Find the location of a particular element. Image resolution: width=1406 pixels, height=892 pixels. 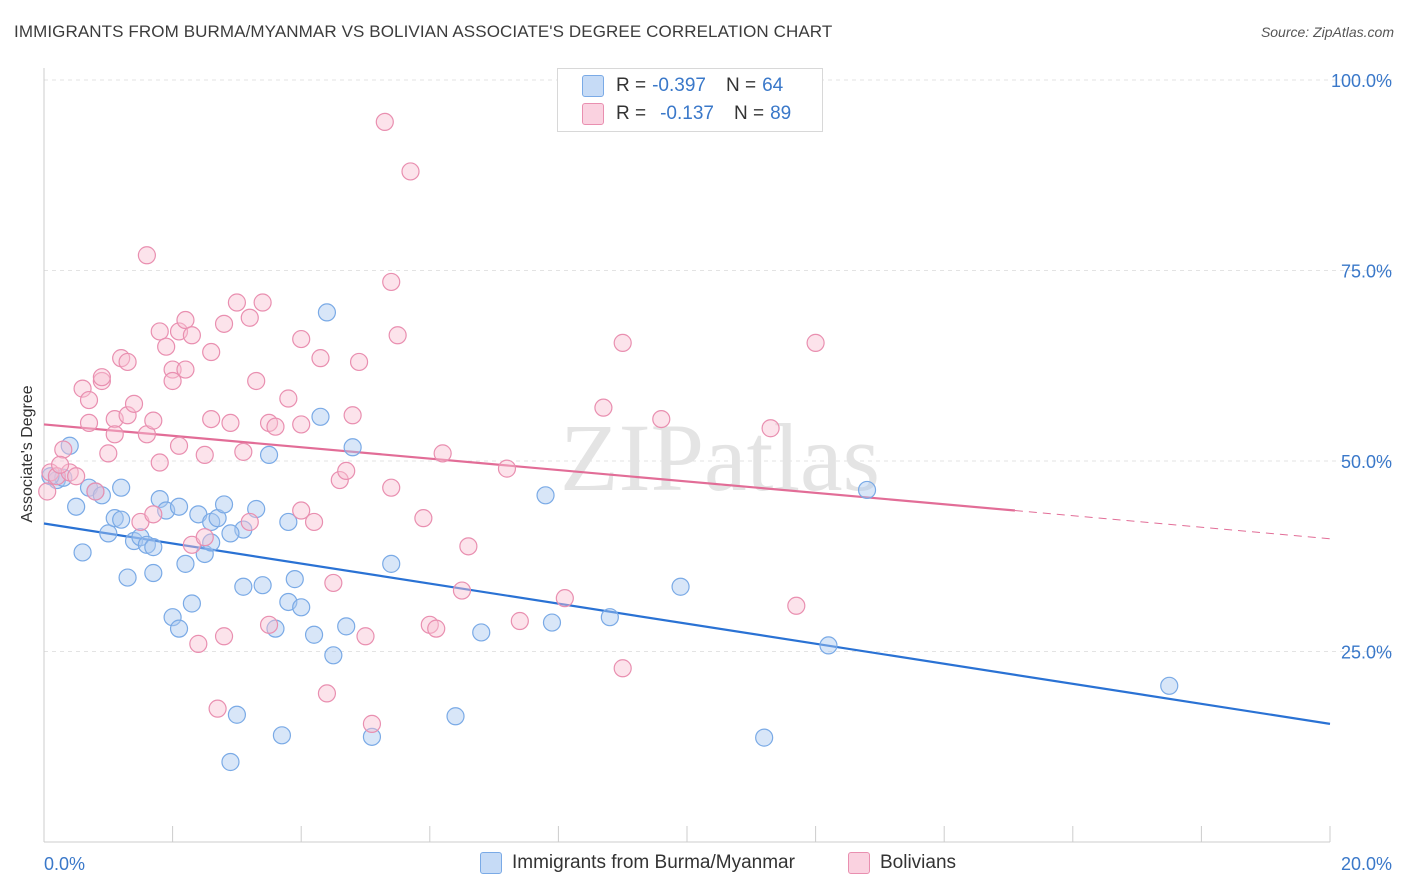

y-tick-label: 25.0% is located at coordinates (1366, 653).